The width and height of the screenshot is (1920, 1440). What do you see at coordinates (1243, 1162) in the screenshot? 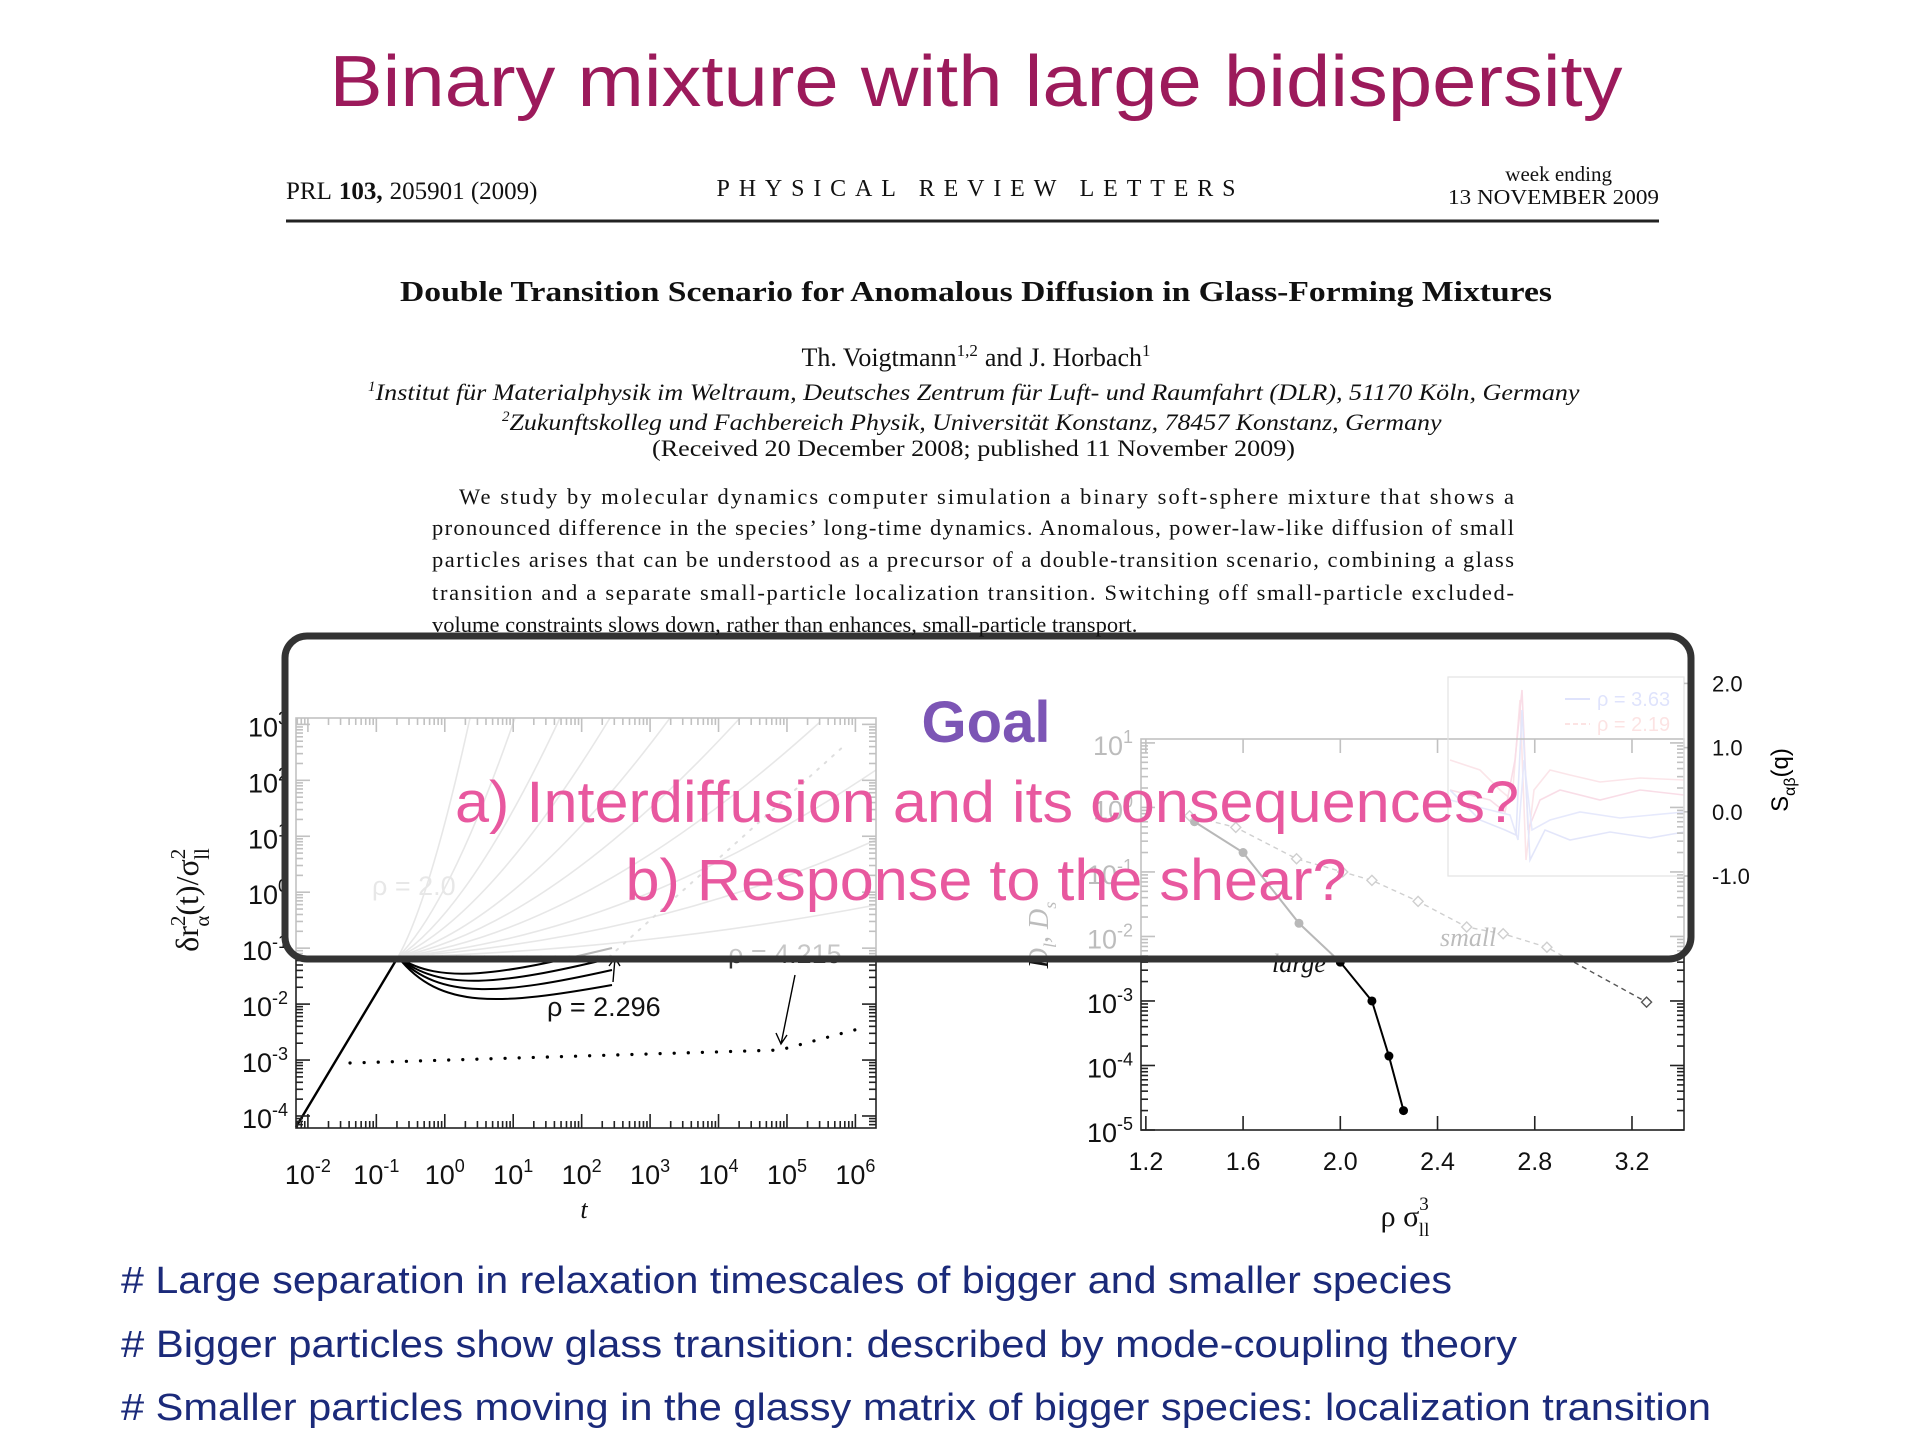
I see `x-tick-label: 1.6` at bounding box center [1243, 1162].